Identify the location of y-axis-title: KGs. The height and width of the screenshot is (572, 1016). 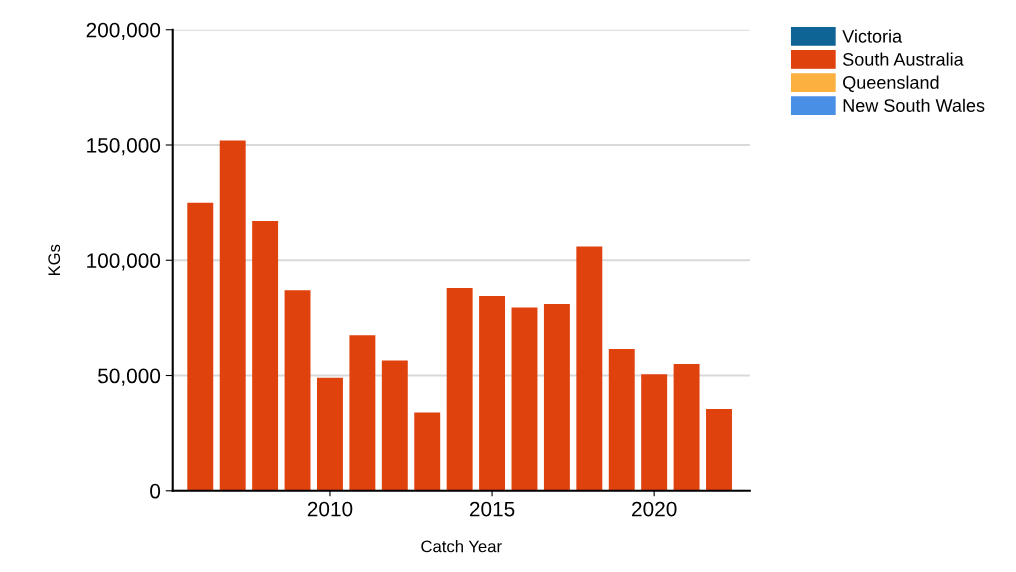
(54, 260).